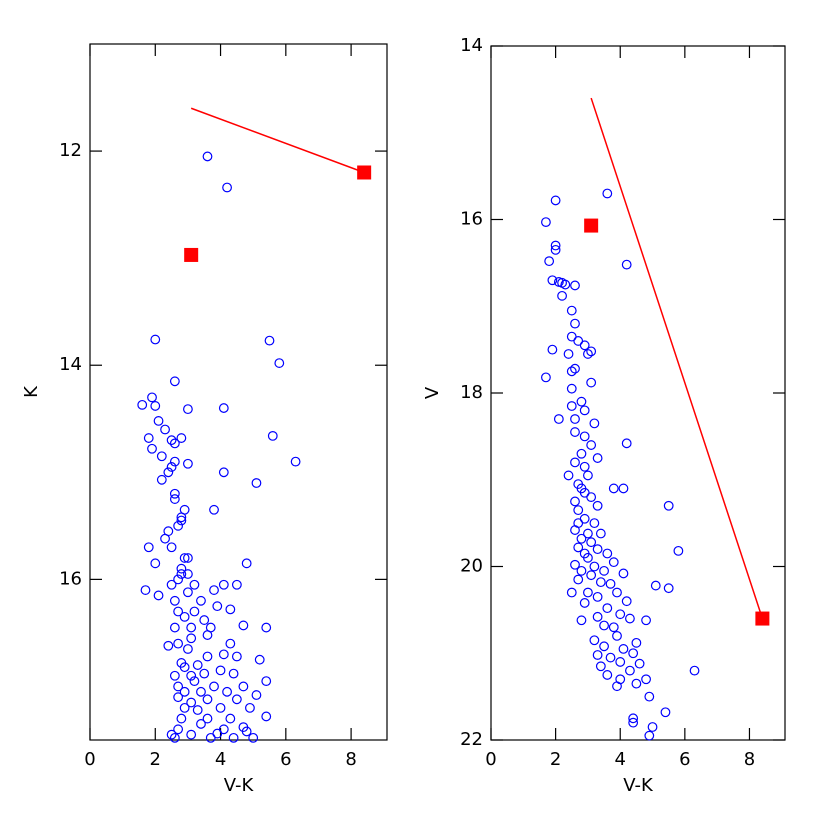  I want to click on y-tick-label: 20, so click(471, 566).